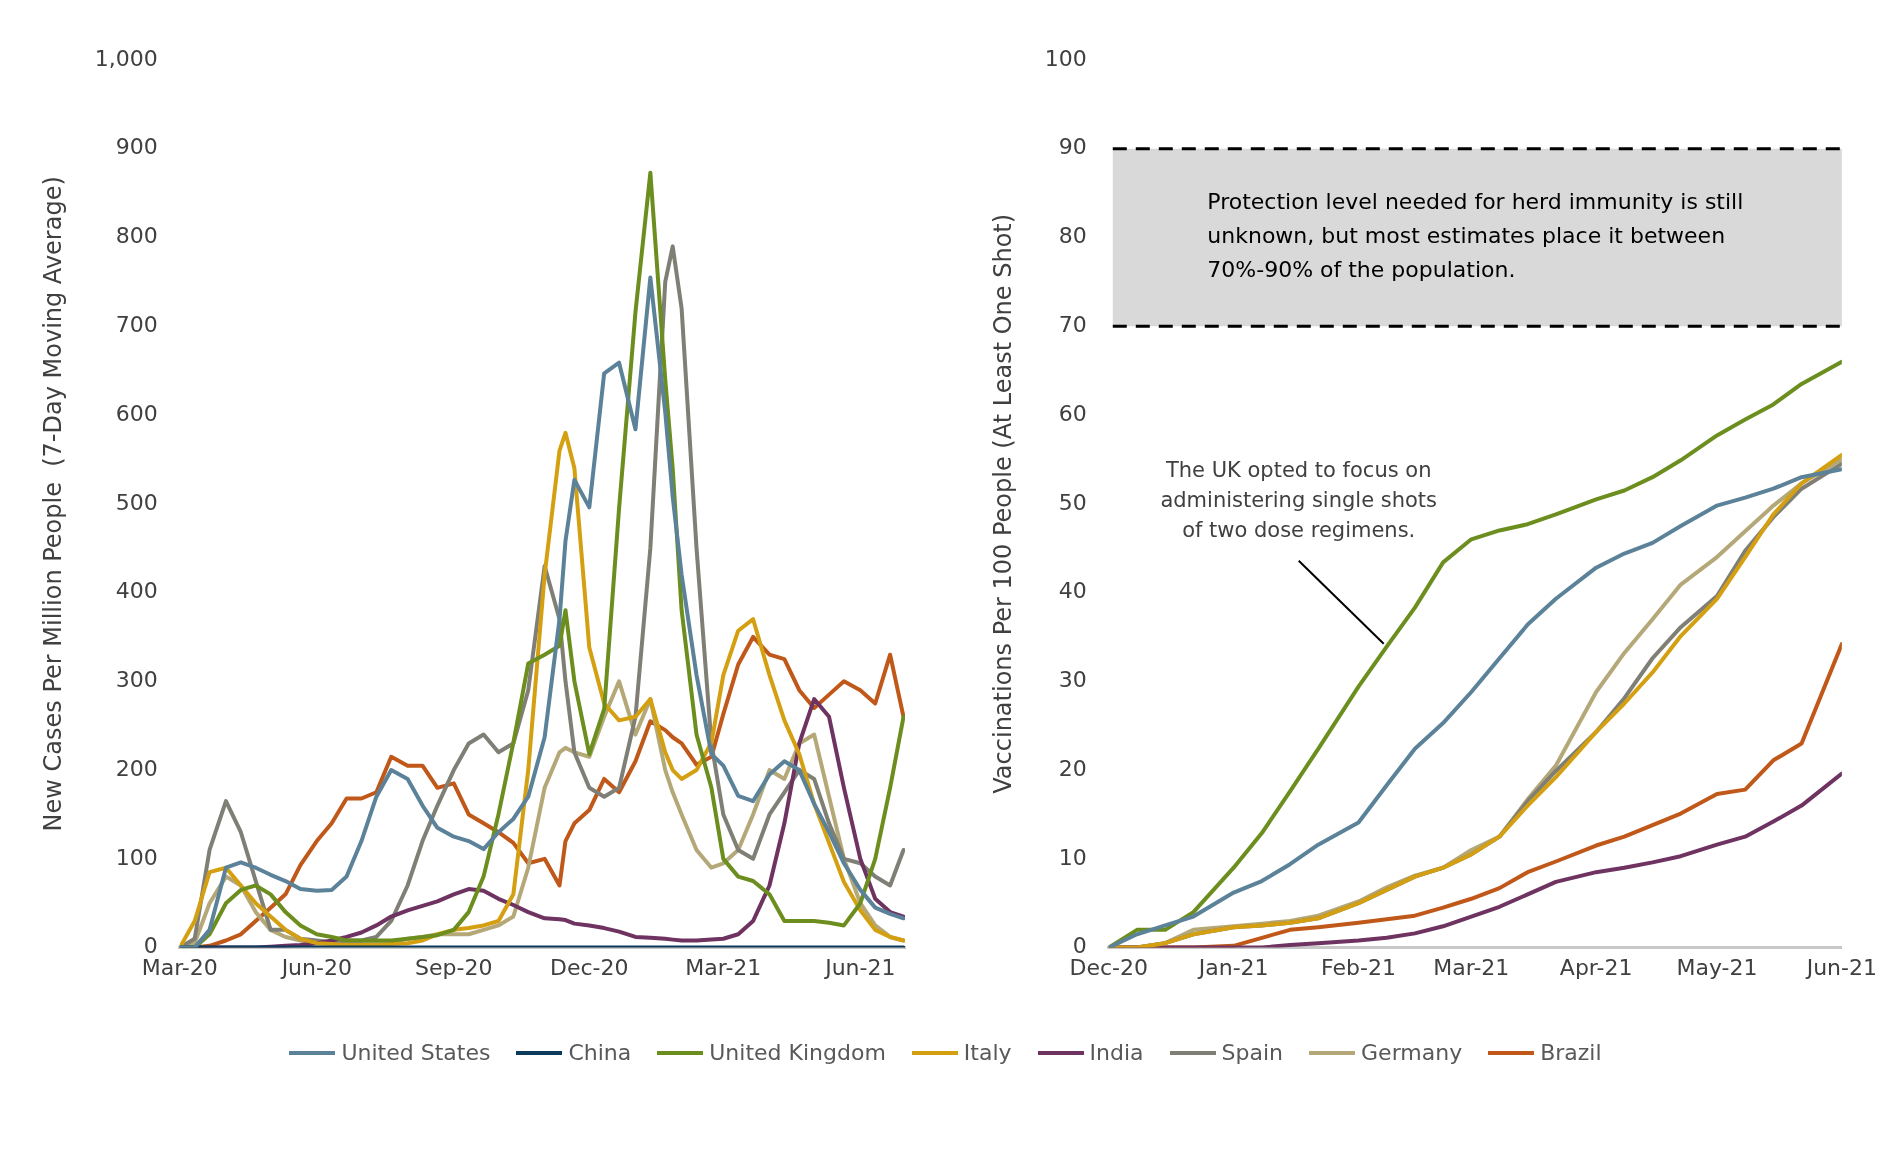 This screenshot has width=1891, height=1158. Describe the element at coordinates (136, 502) in the screenshot. I see `y-tick-label: 500` at that location.